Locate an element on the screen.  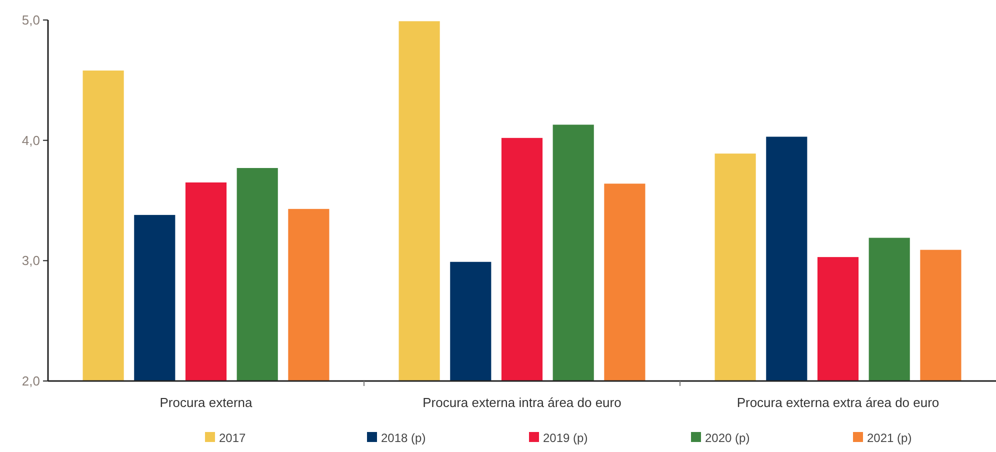
legend-label: 2019 (p) is located at coordinates (565, 438).